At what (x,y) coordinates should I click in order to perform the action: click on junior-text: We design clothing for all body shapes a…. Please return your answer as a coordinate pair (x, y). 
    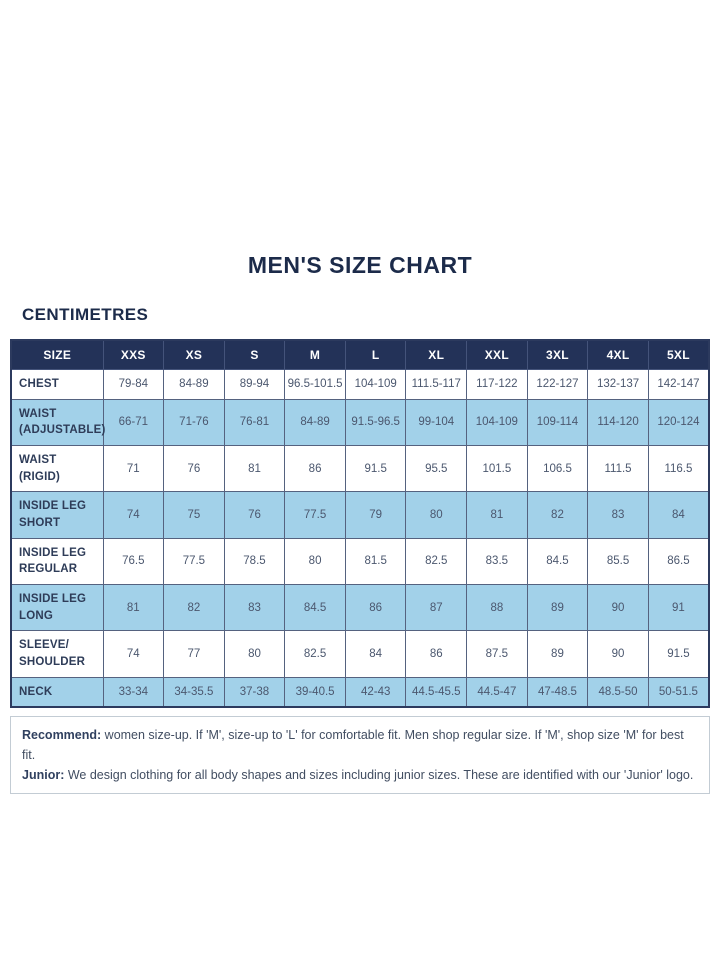
    Looking at the image, I should click on (379, 775).